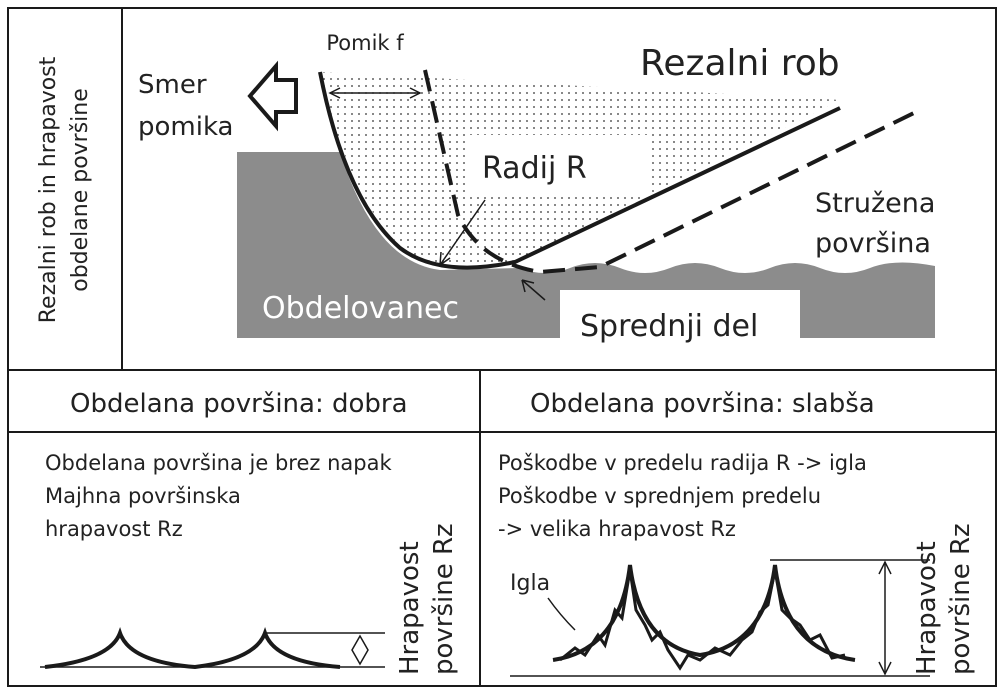  What do you see at coordinates (702, 404) in the screenshot?
I see `panel-title: Obdelana površina: slabša` at bounding box center [702, 404].